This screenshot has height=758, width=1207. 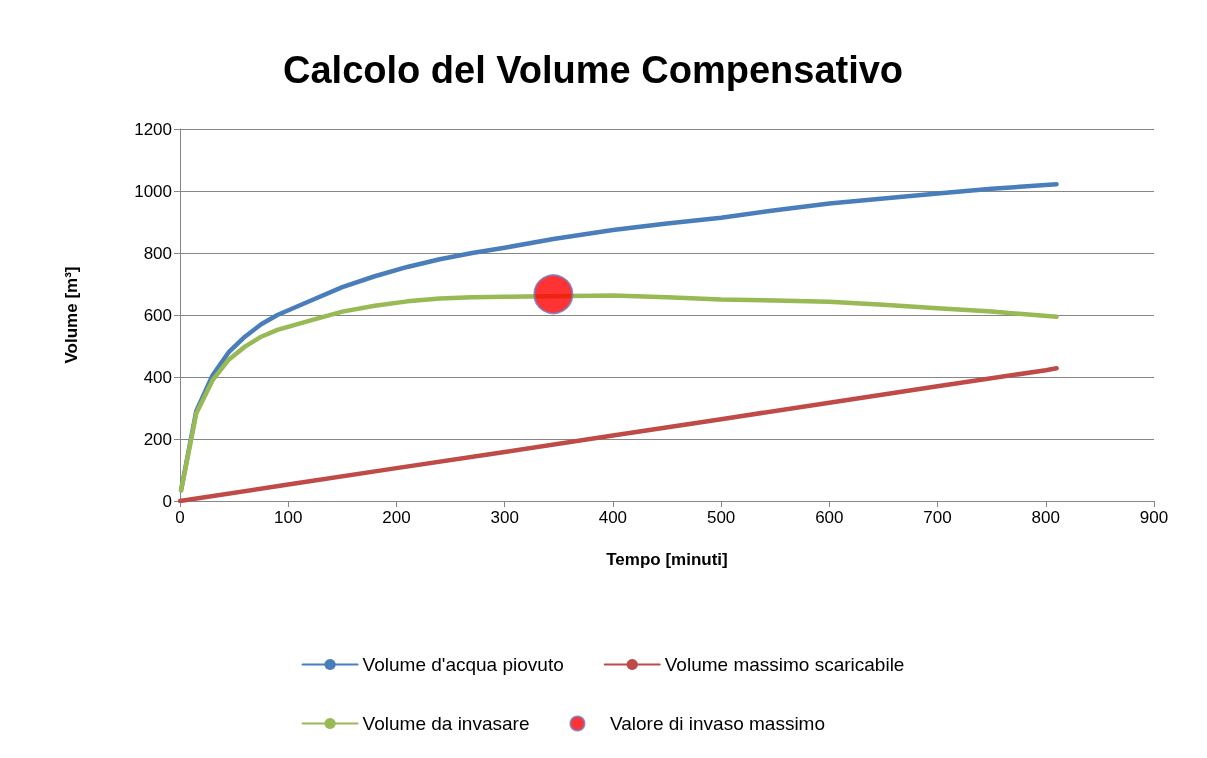 What do you see at coordinates (288, 517) in the screenshot?
I see `x-tick-label: 100` at bounding box center [288, 517].